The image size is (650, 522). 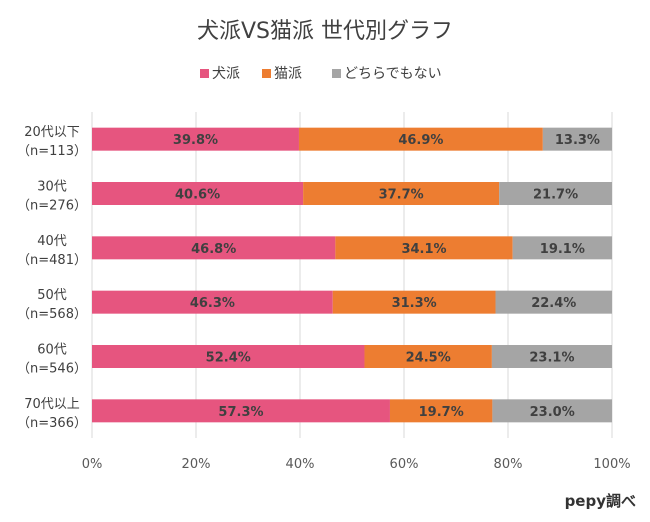 I want to click on x-tick-label: 40%, so click(x=300, y=464).